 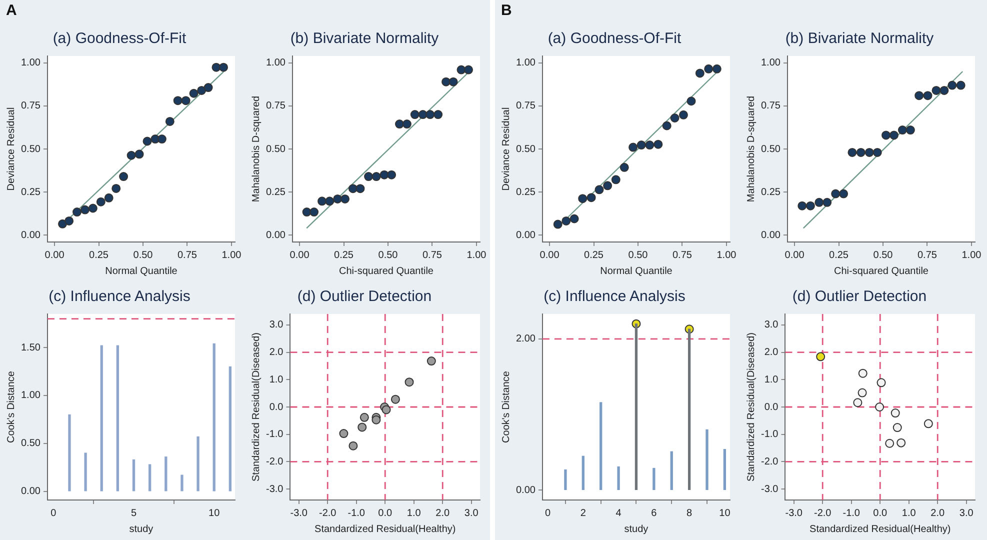 I want to click on y-axis-title: Deviance Residual, so click(x=506, y=149).